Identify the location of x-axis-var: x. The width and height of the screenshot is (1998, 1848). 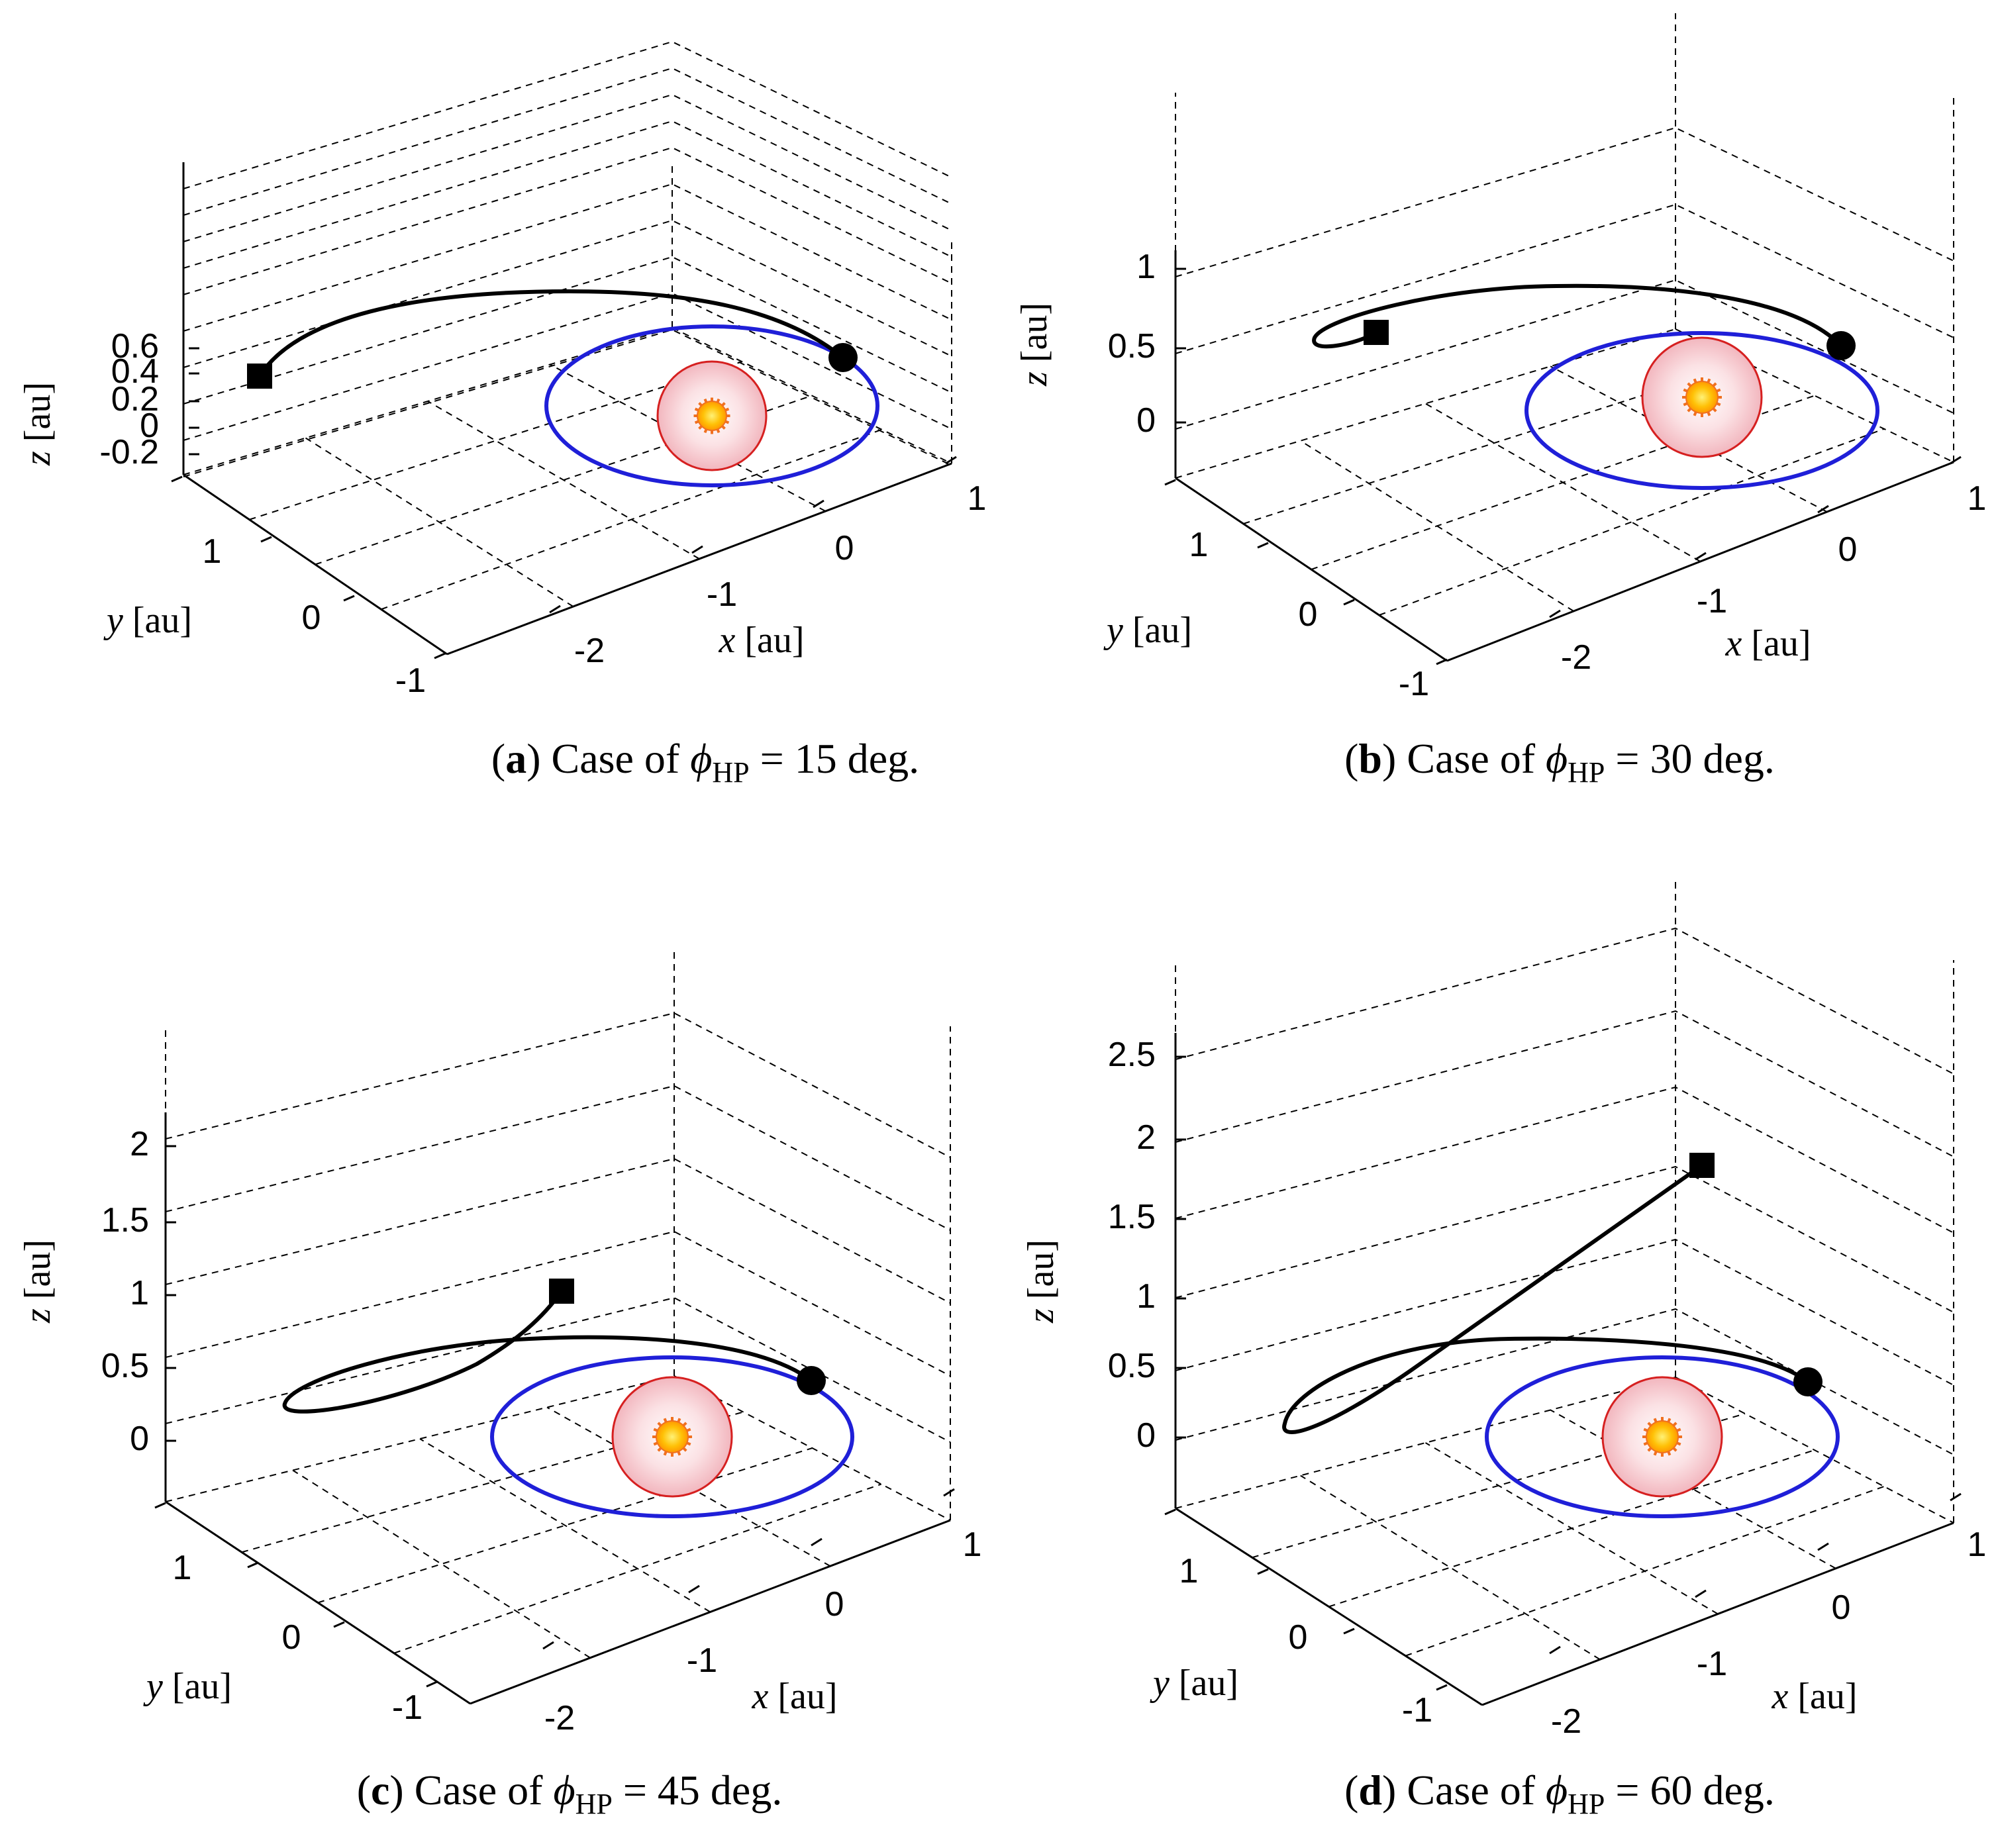
(1779, 1696).